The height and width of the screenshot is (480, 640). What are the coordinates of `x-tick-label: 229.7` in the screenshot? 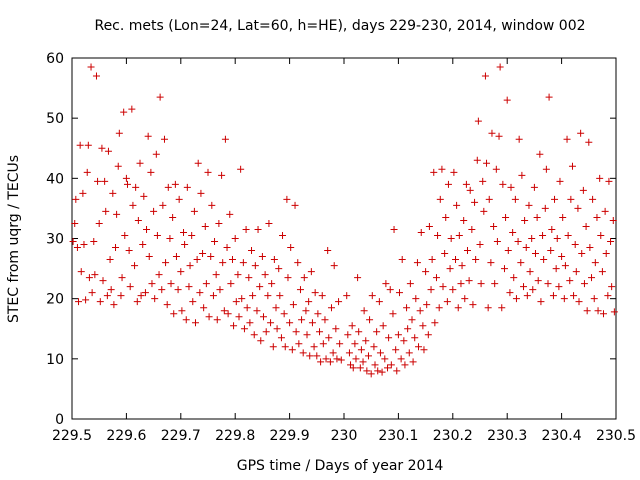 It's located at (181, 436).